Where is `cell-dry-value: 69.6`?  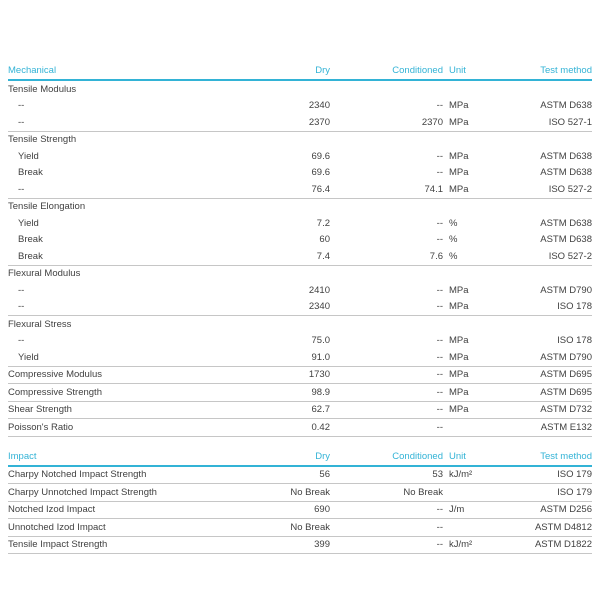 cell-dry-value: 69.6 is located at coordinates (321, 156).